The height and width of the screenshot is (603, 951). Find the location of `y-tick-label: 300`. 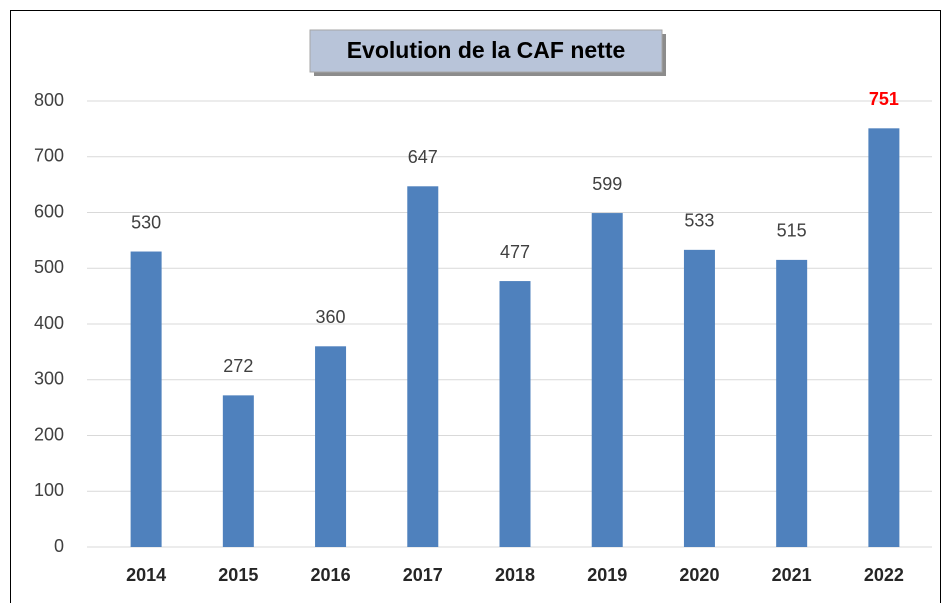

y-tick-label: 300 is located at coordinates (49, 379).